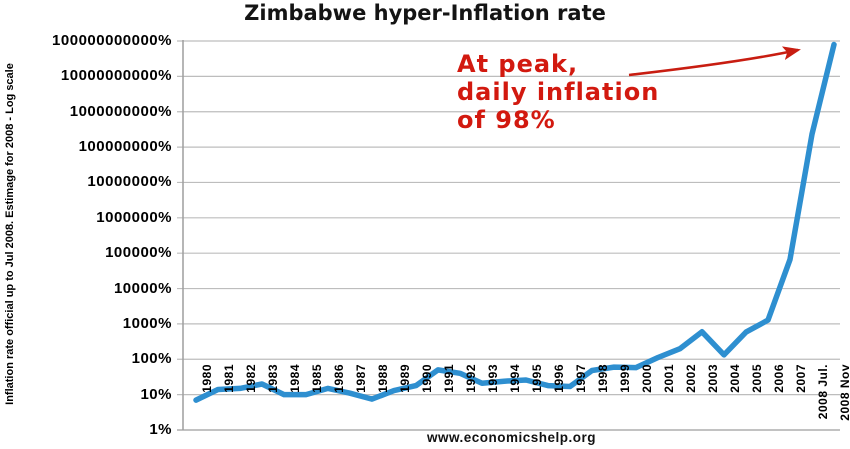 The width and height of the screenshot is (850, 449). Describe the element at coordinates (316, 378) in the screenshot. I see `x-tick-label: 1985` at that location.